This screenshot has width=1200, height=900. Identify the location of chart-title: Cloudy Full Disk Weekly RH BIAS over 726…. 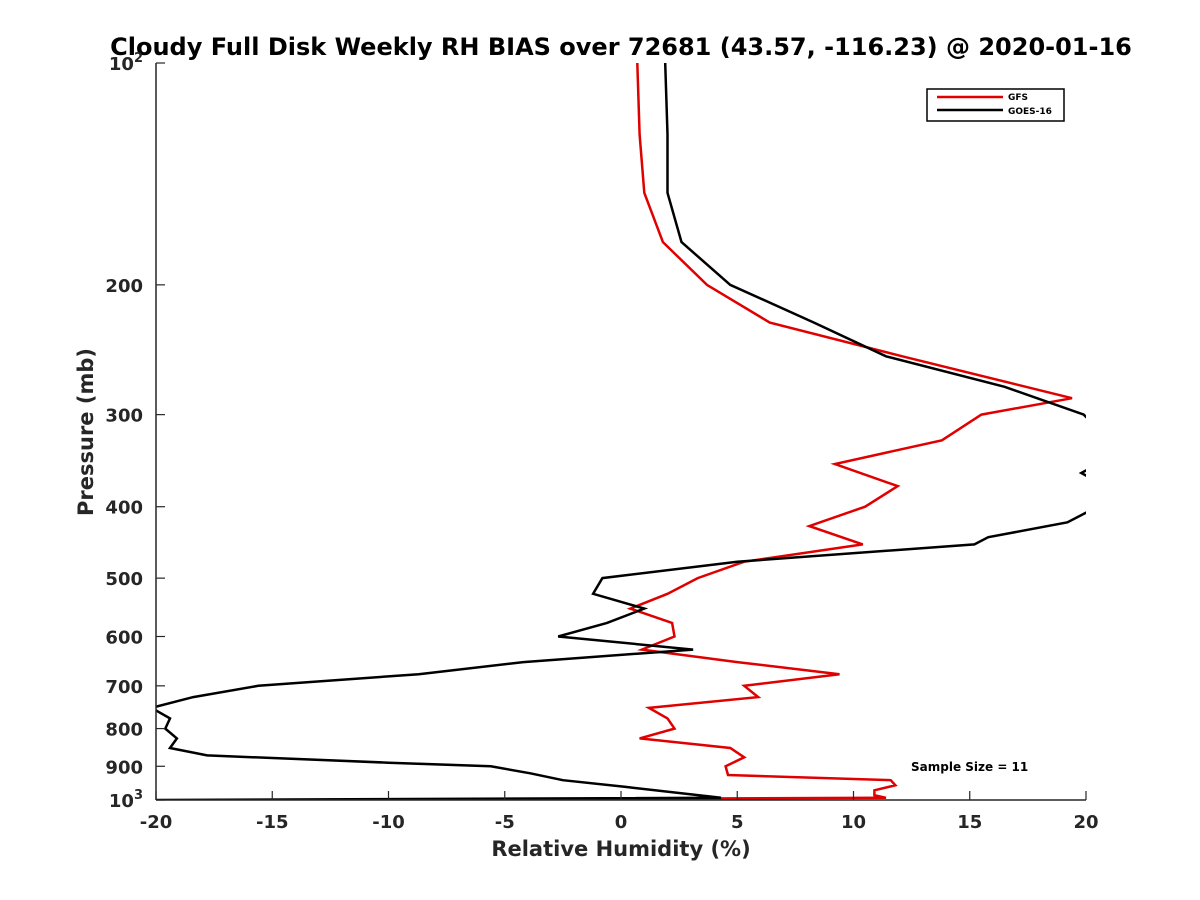
(621, 47).